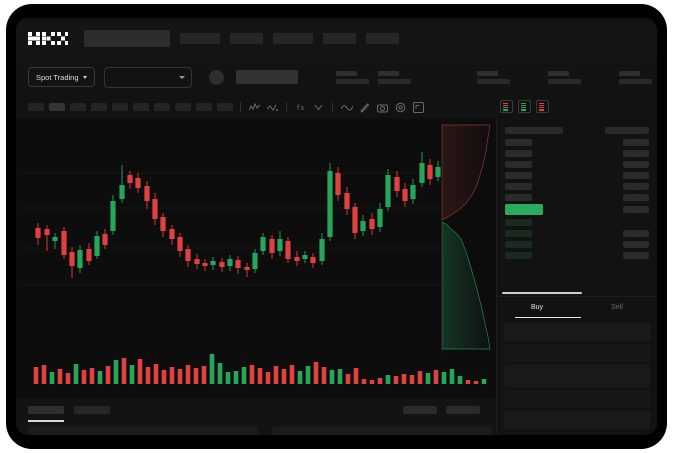  I want to click on line-chart-icon, so click(254, 107).